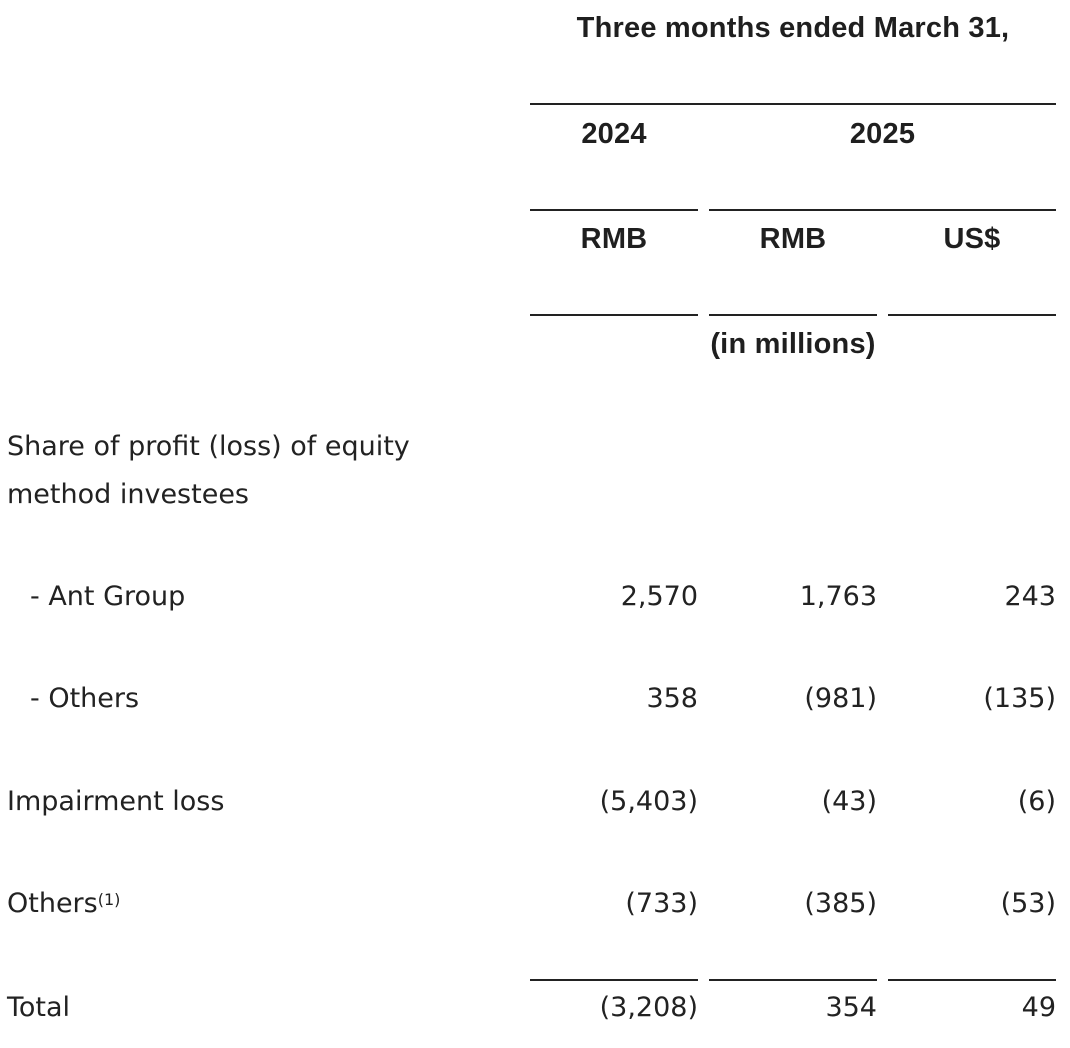  I want to click on ant-group-label: - Ant Group, so click(108, 596).